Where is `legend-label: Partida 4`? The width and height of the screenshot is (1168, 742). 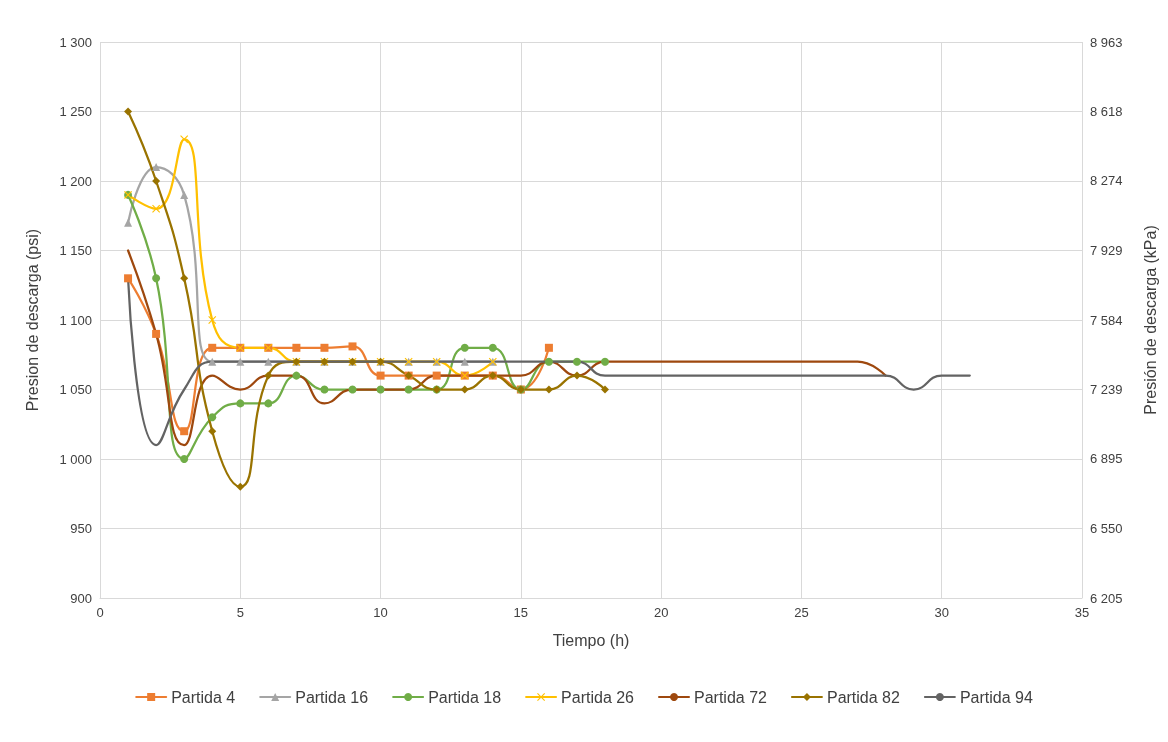
legend-label: Partida 4 is located at coordinates (203, 697).